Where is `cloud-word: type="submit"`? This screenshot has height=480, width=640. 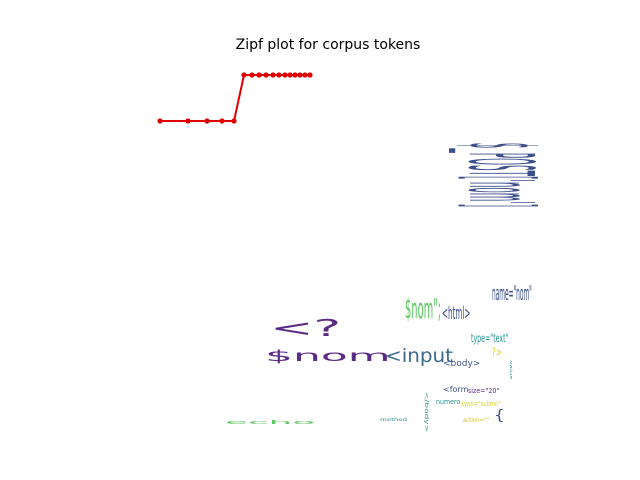 cloud-word: type="submit" is located at coordinates (481, 404).